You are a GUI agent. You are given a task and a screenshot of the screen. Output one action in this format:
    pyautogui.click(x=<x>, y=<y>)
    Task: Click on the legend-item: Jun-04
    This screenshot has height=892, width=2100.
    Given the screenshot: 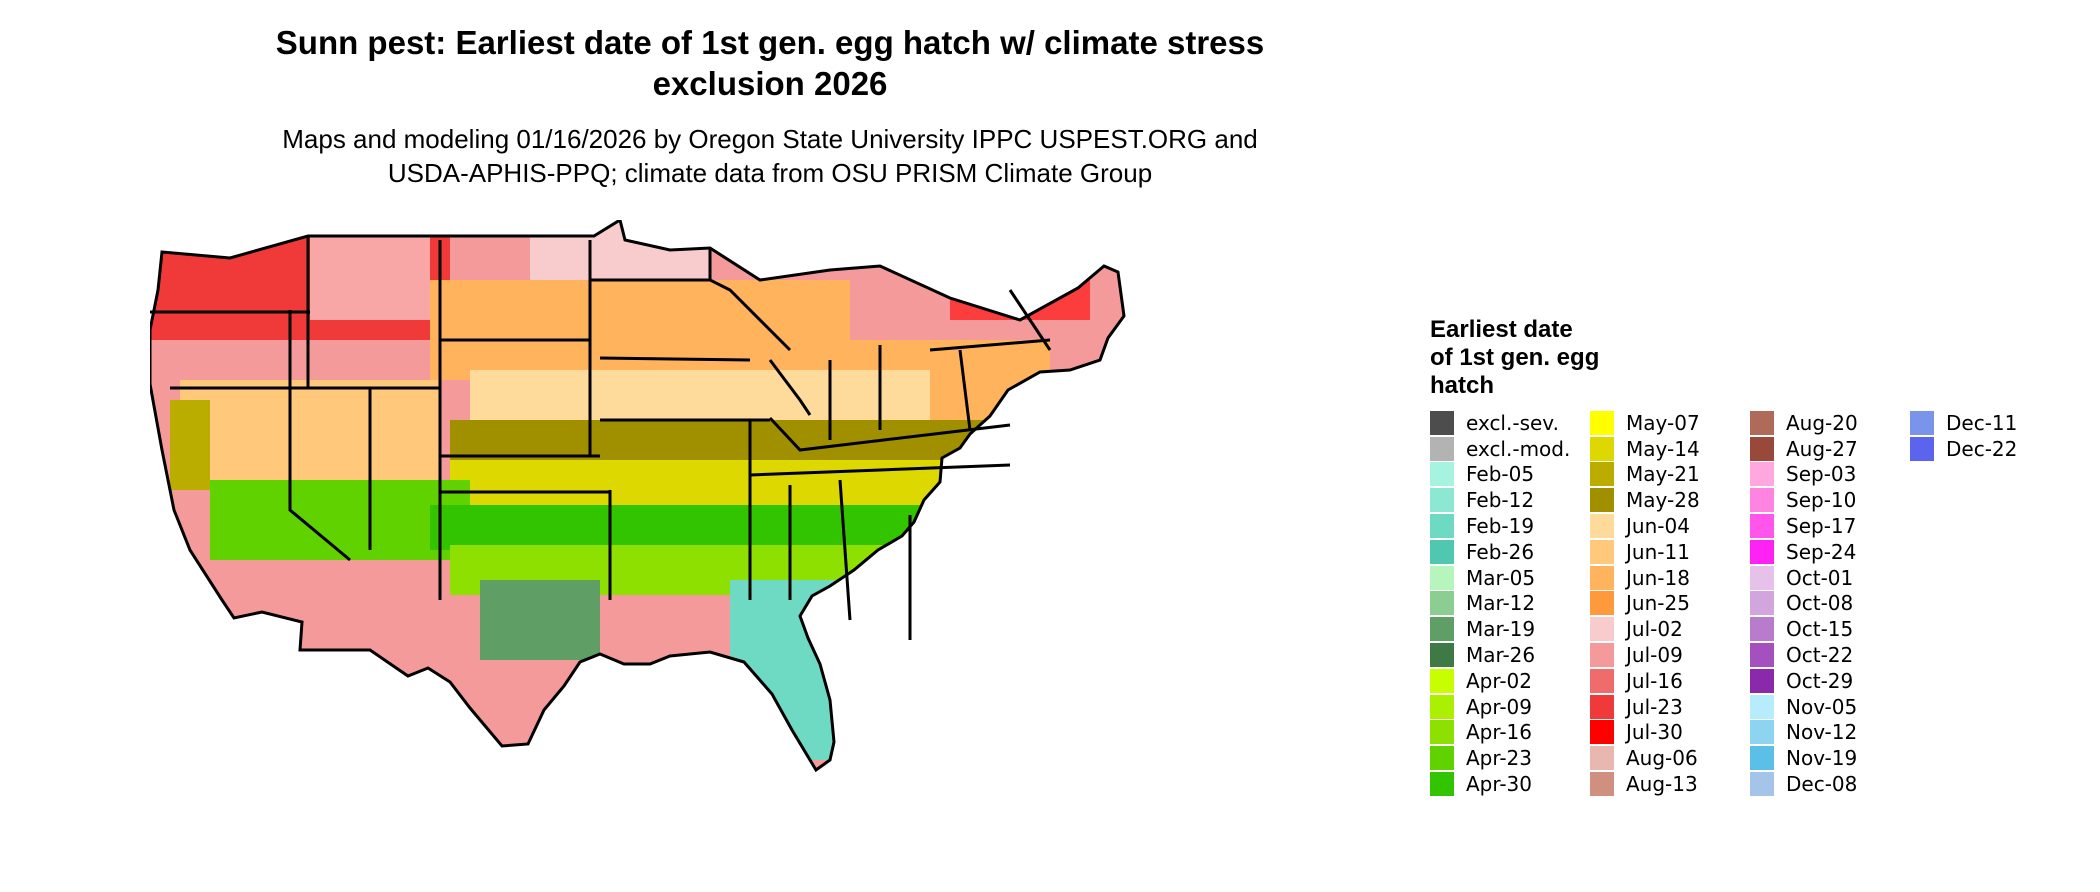 What is the action you would take?
    pyautogui.click(x=1670, y=526)
    